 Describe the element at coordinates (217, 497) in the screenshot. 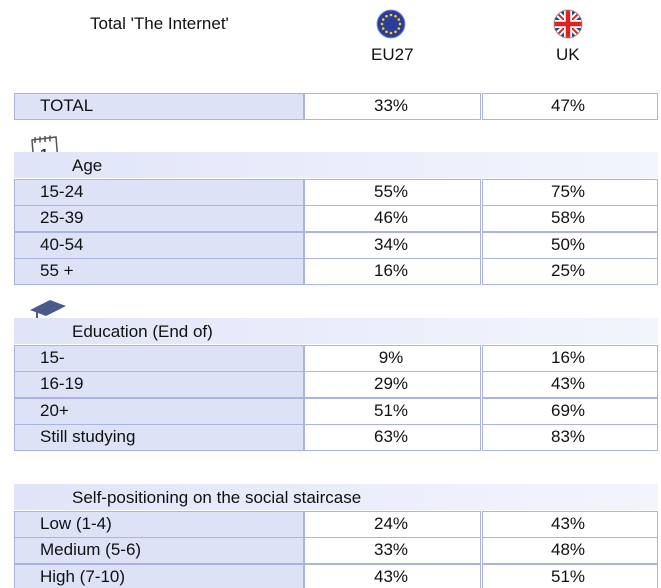

I see `section-title: Self-positioning on the social staircase` at that location.